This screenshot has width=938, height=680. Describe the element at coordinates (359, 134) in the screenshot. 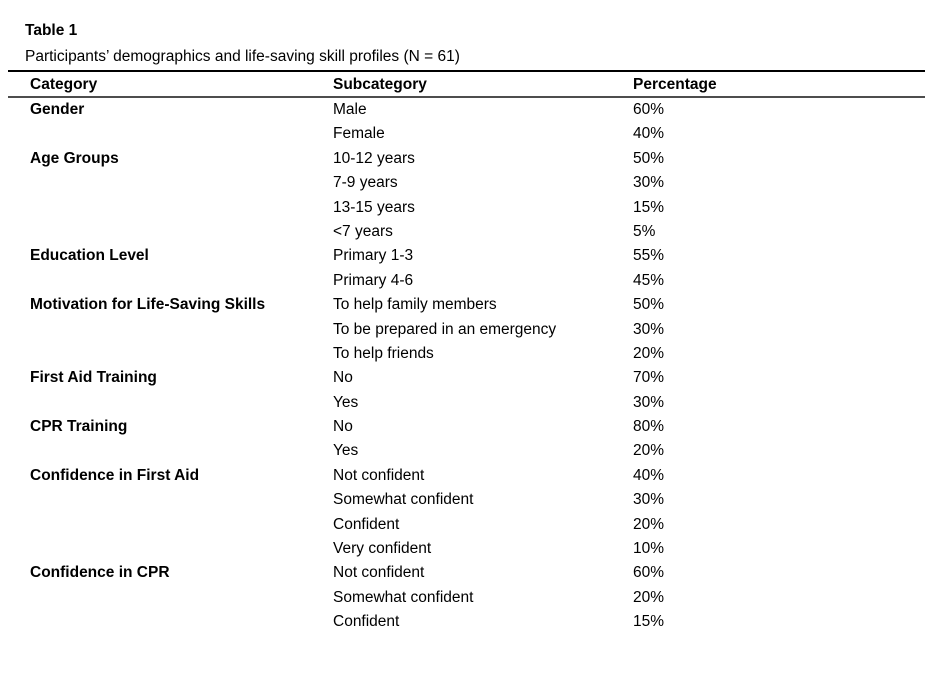

I see `subcategory-cell: Female` at that location.